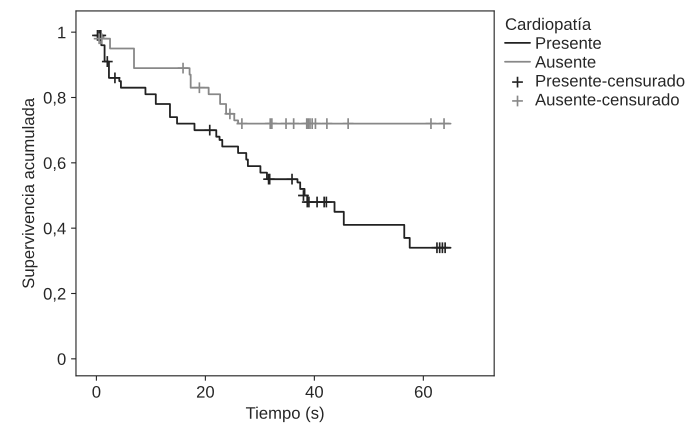 The width and height of the screenshot is (697, 437). Describe the element at coordinates (55, 295) in the screenshot. I see `y-tick-label: 0,2` at that location.